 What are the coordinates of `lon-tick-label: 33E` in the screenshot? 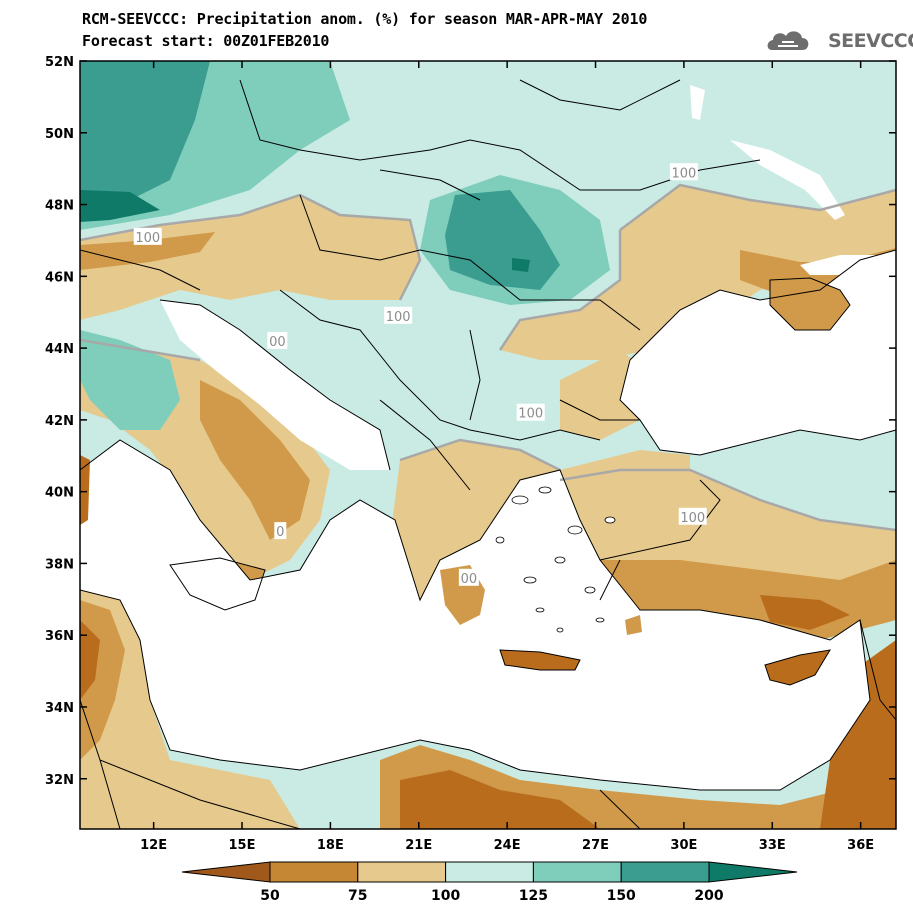 It's located at (772, 845).